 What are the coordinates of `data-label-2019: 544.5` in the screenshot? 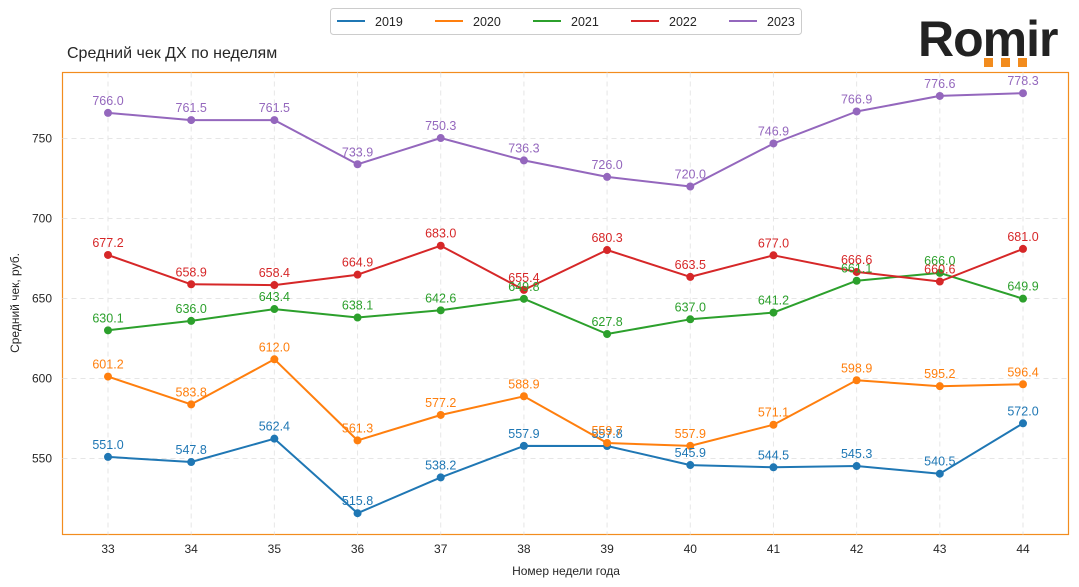 It's located at (773, 455).